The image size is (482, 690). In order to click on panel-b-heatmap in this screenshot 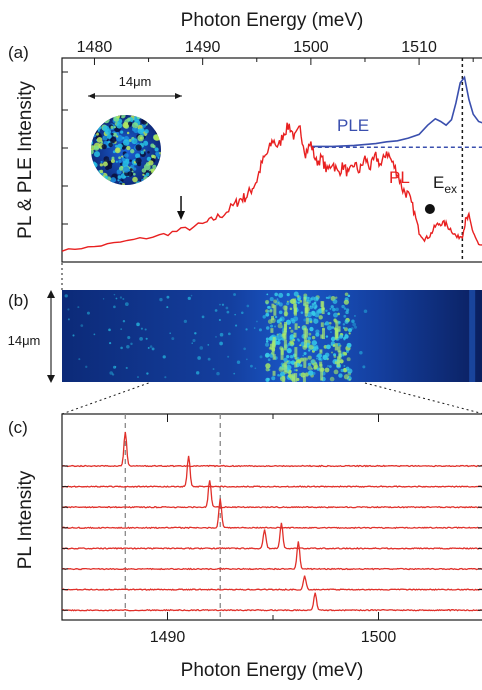, I will do `click(272, 336)`.